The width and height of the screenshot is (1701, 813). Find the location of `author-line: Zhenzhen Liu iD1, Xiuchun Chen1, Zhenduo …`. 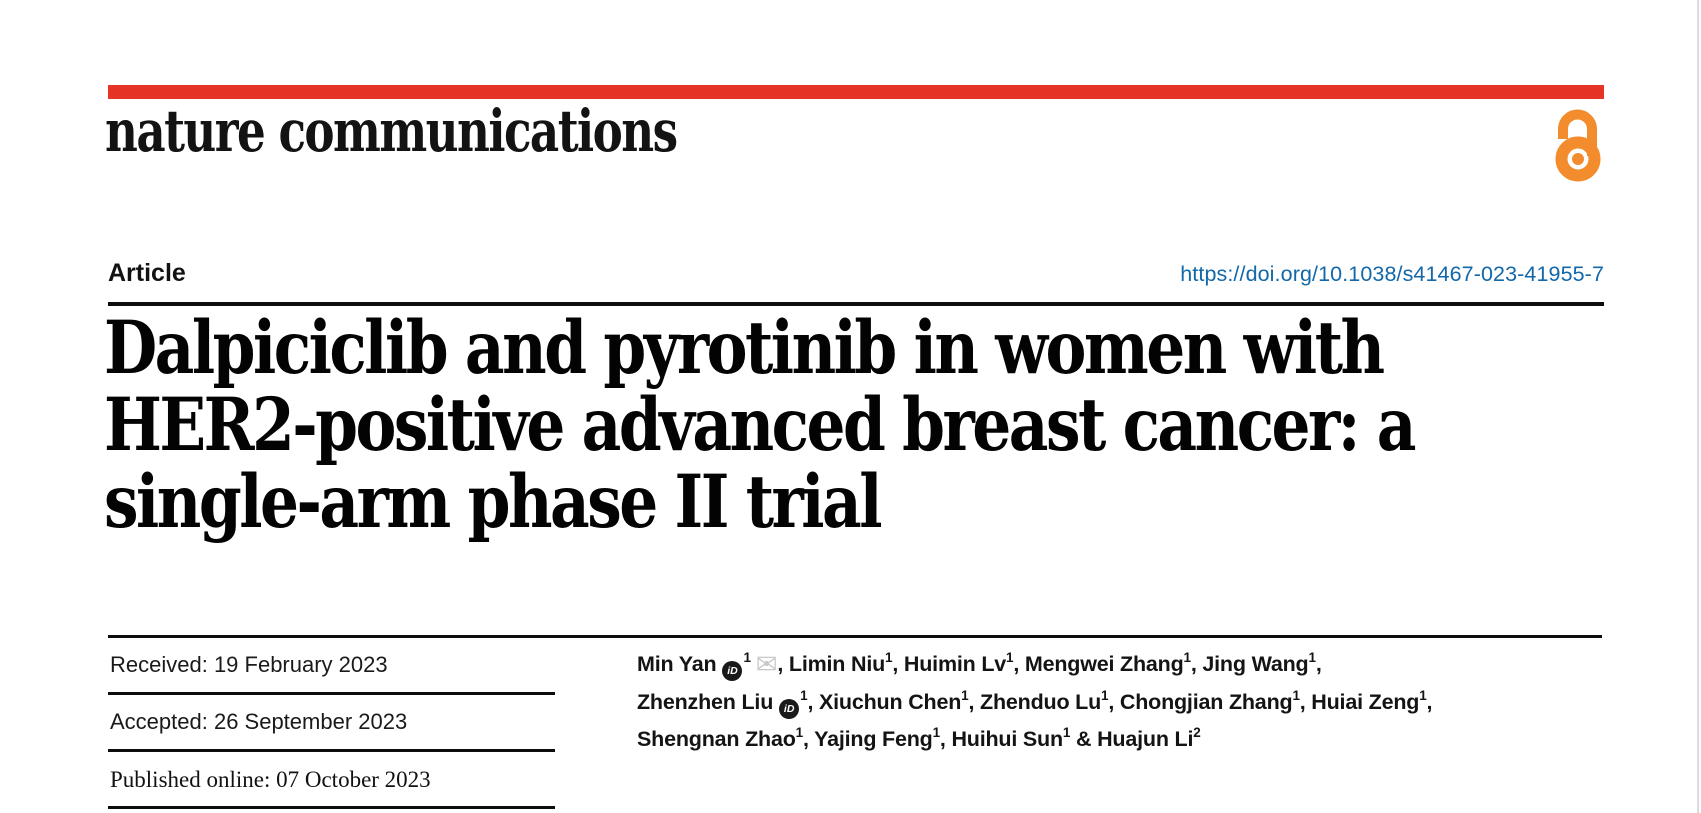

author-line: Zhenzhen Liu iD1, Xiuchun Chen1, Zhenduo … is located at coordinates (1127, 702).